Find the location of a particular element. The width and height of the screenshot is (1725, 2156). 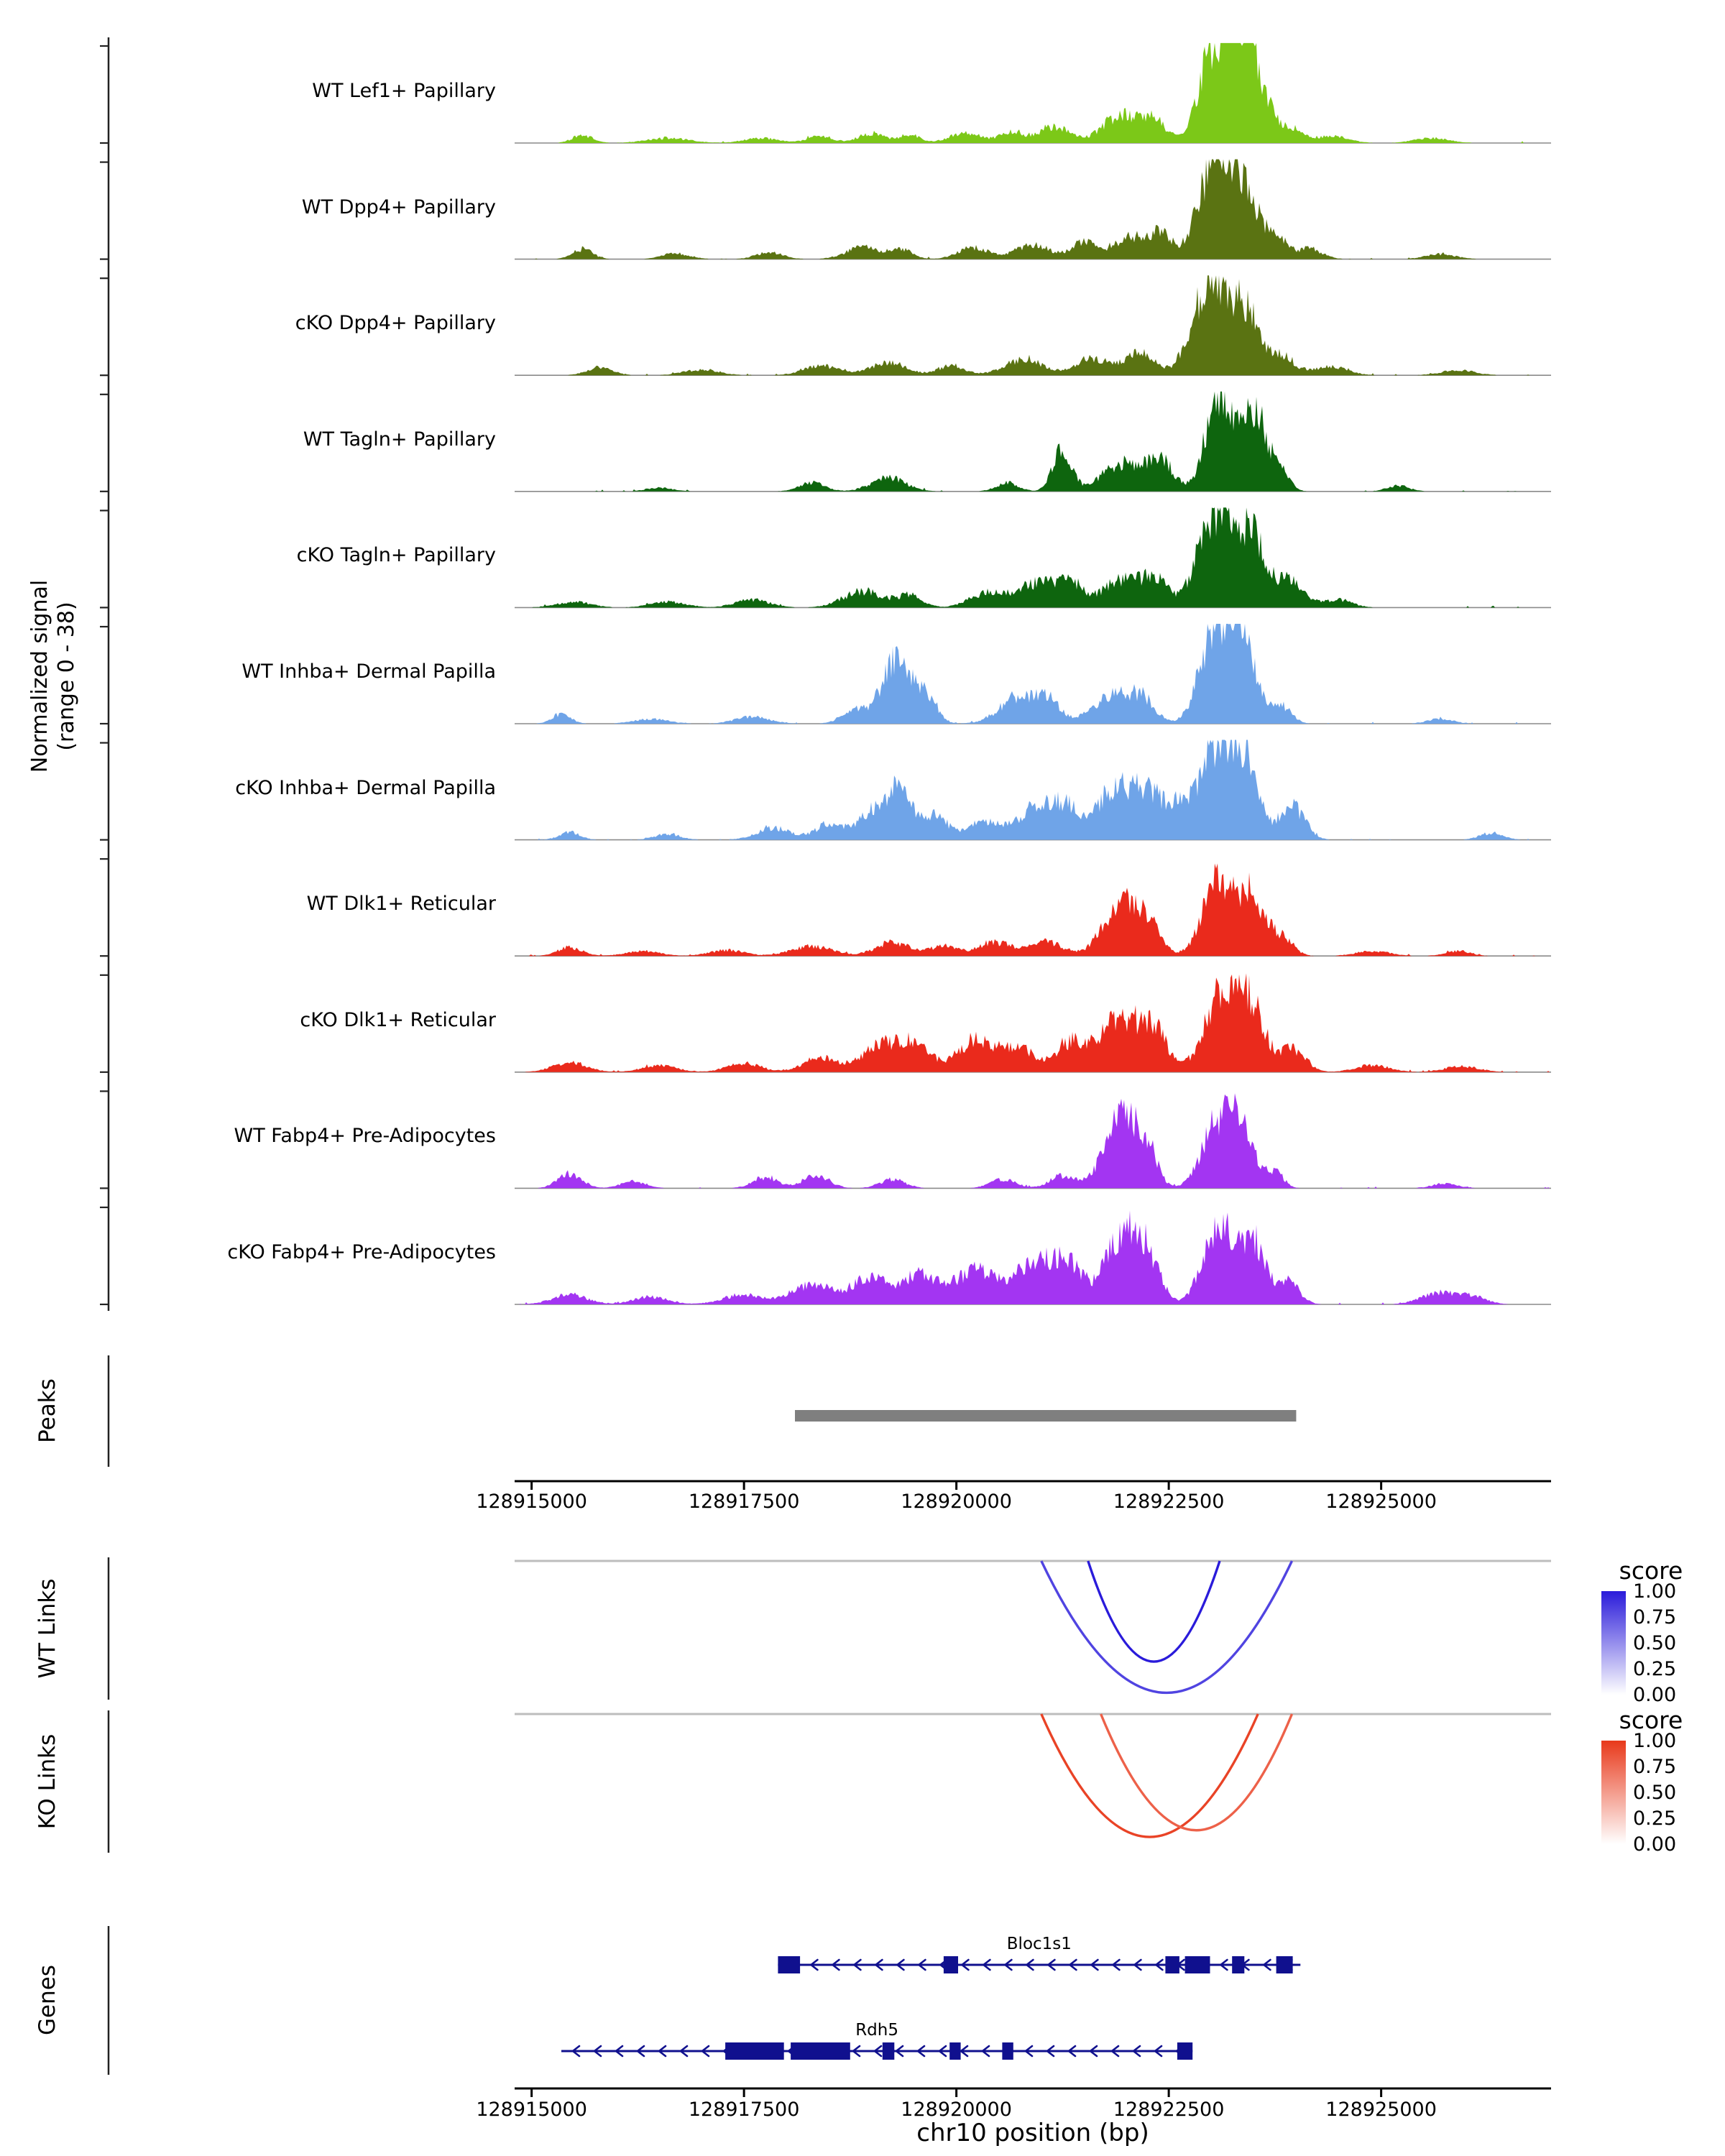

wt-score-legend-tick: 1.00 is located at coordinates (1655, 1592).